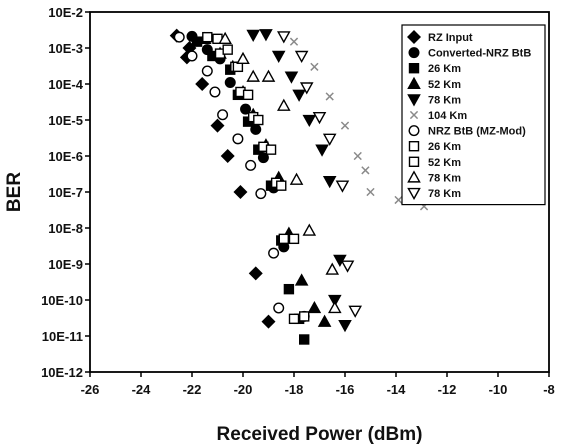 The image size is (570, 445). I want to click on legend-label: Converted-NRZ BtB, so click(479, 54).